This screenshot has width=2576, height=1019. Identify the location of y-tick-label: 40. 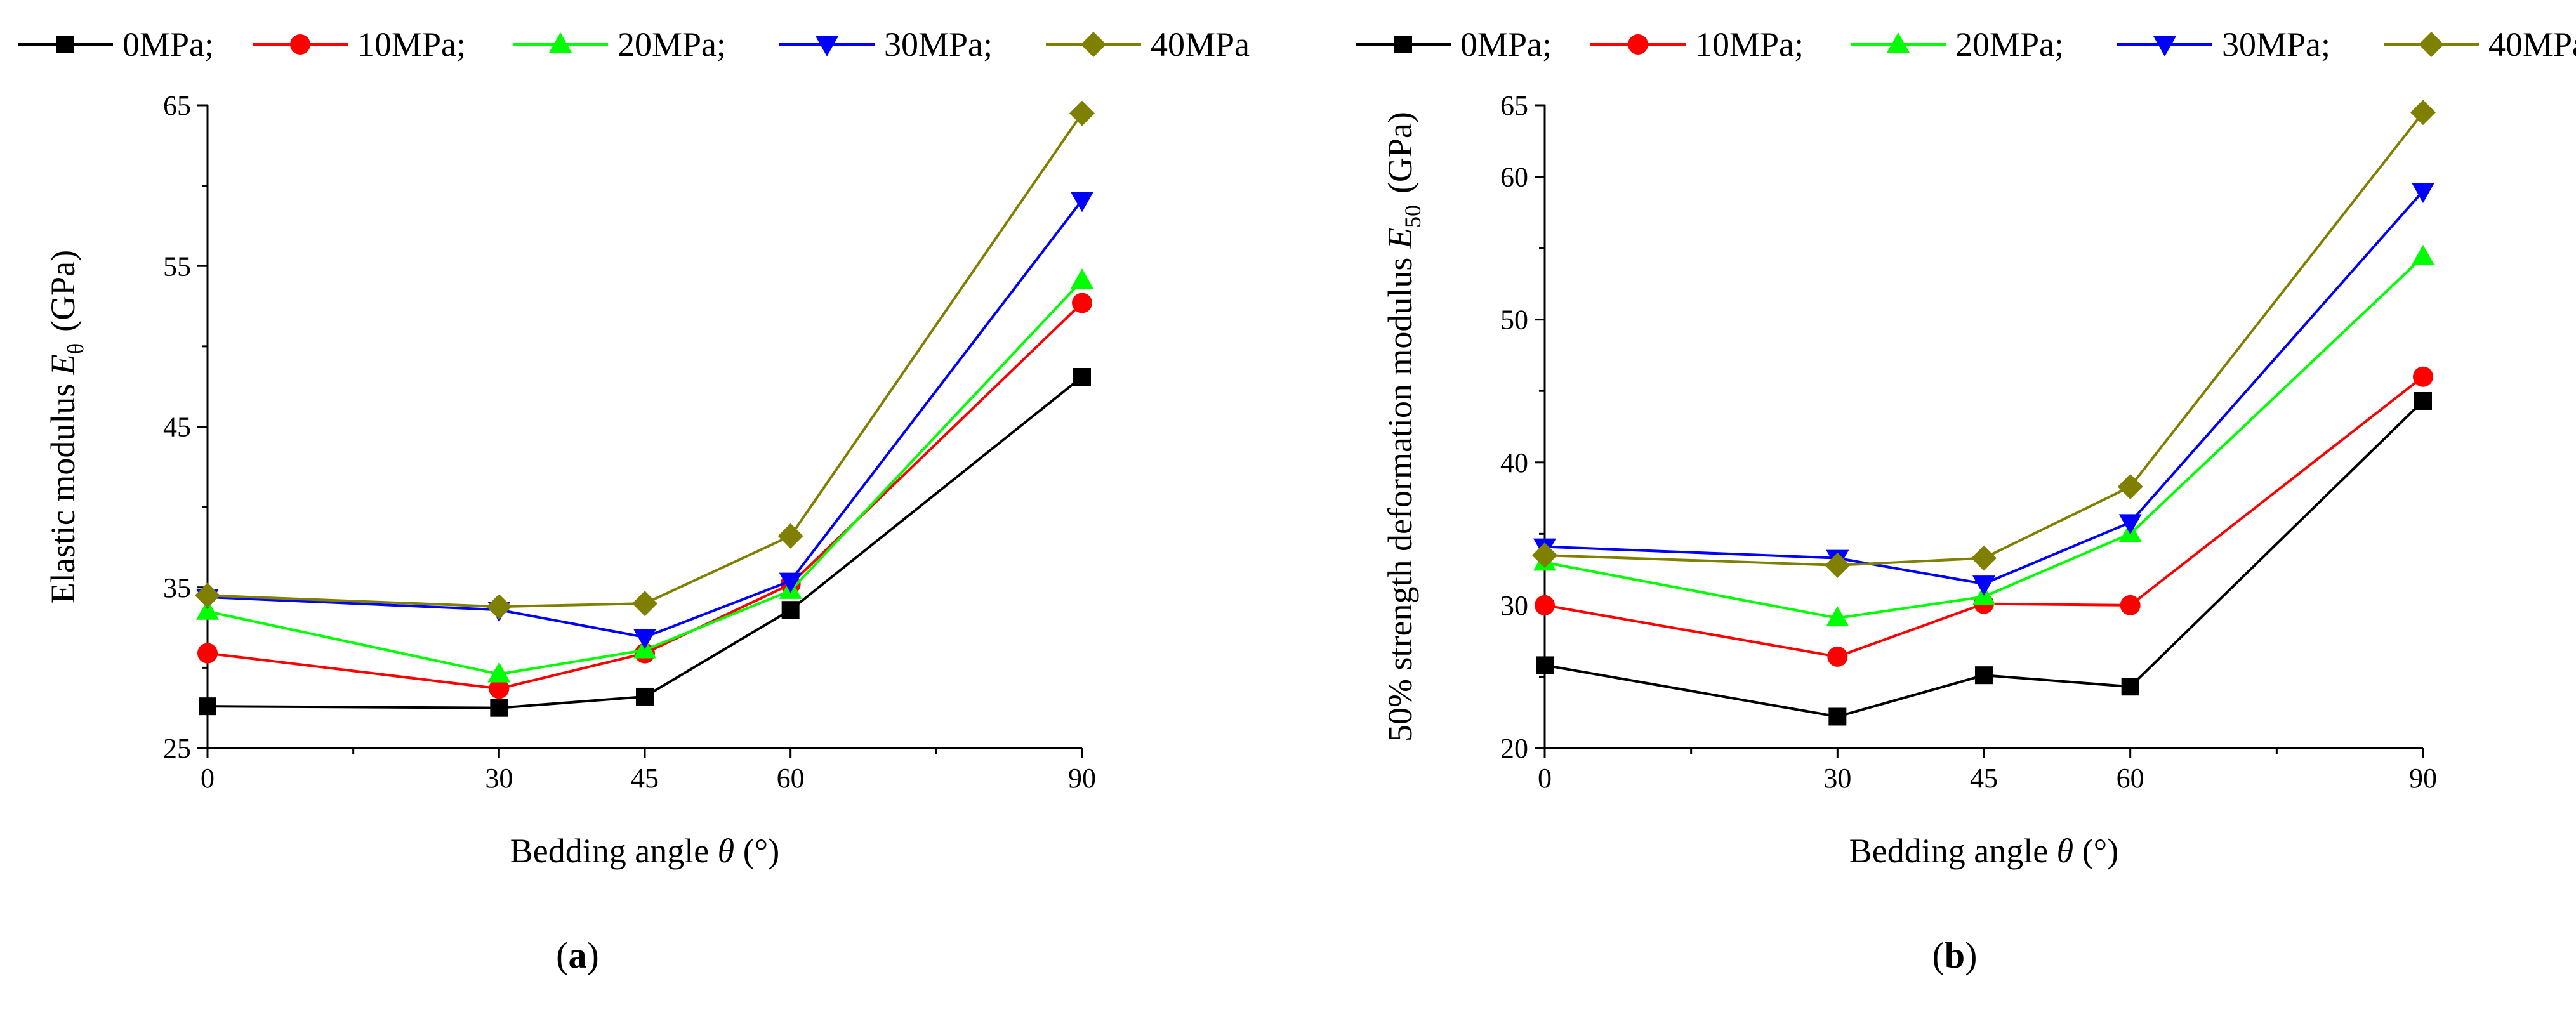
(1514, 462).